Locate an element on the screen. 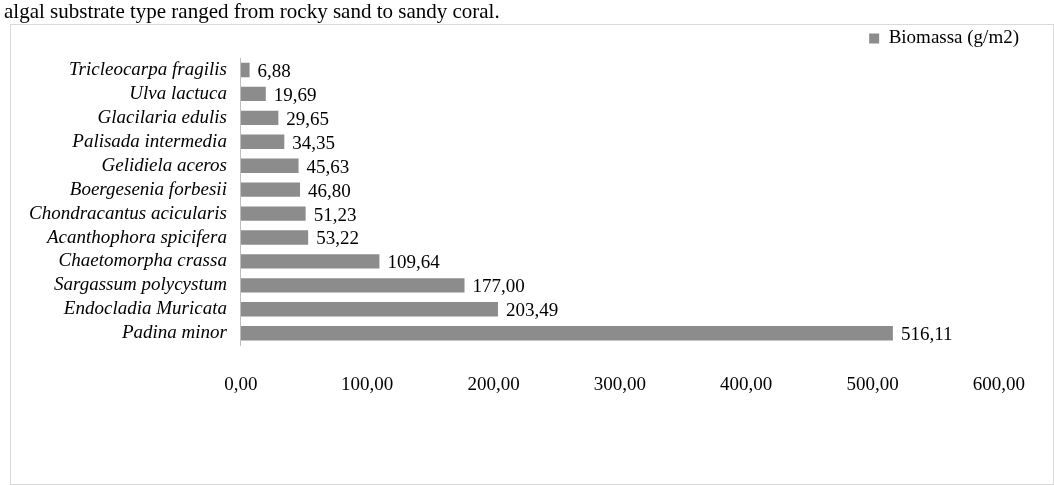 This screenshot has width=1054, height=485. data-label: 203,49 is located at coordinates (532, 310).